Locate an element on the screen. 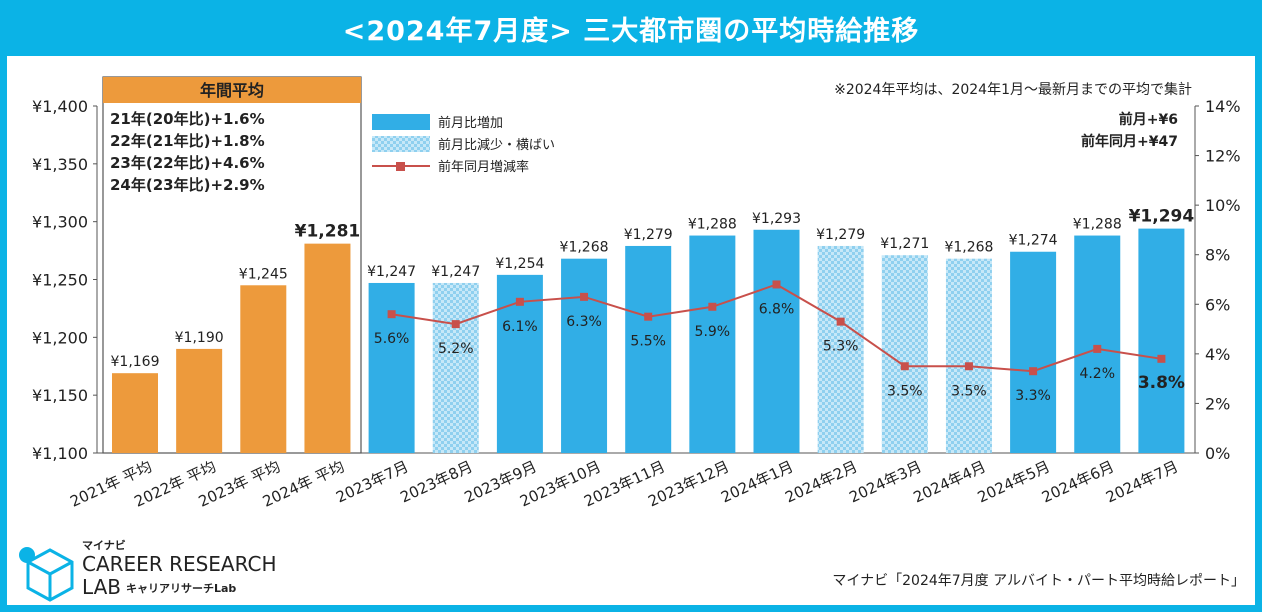 This screenshot has width=1262, height=612. y-tick-label: ¥1,250 is located at coordinates (60, 280).